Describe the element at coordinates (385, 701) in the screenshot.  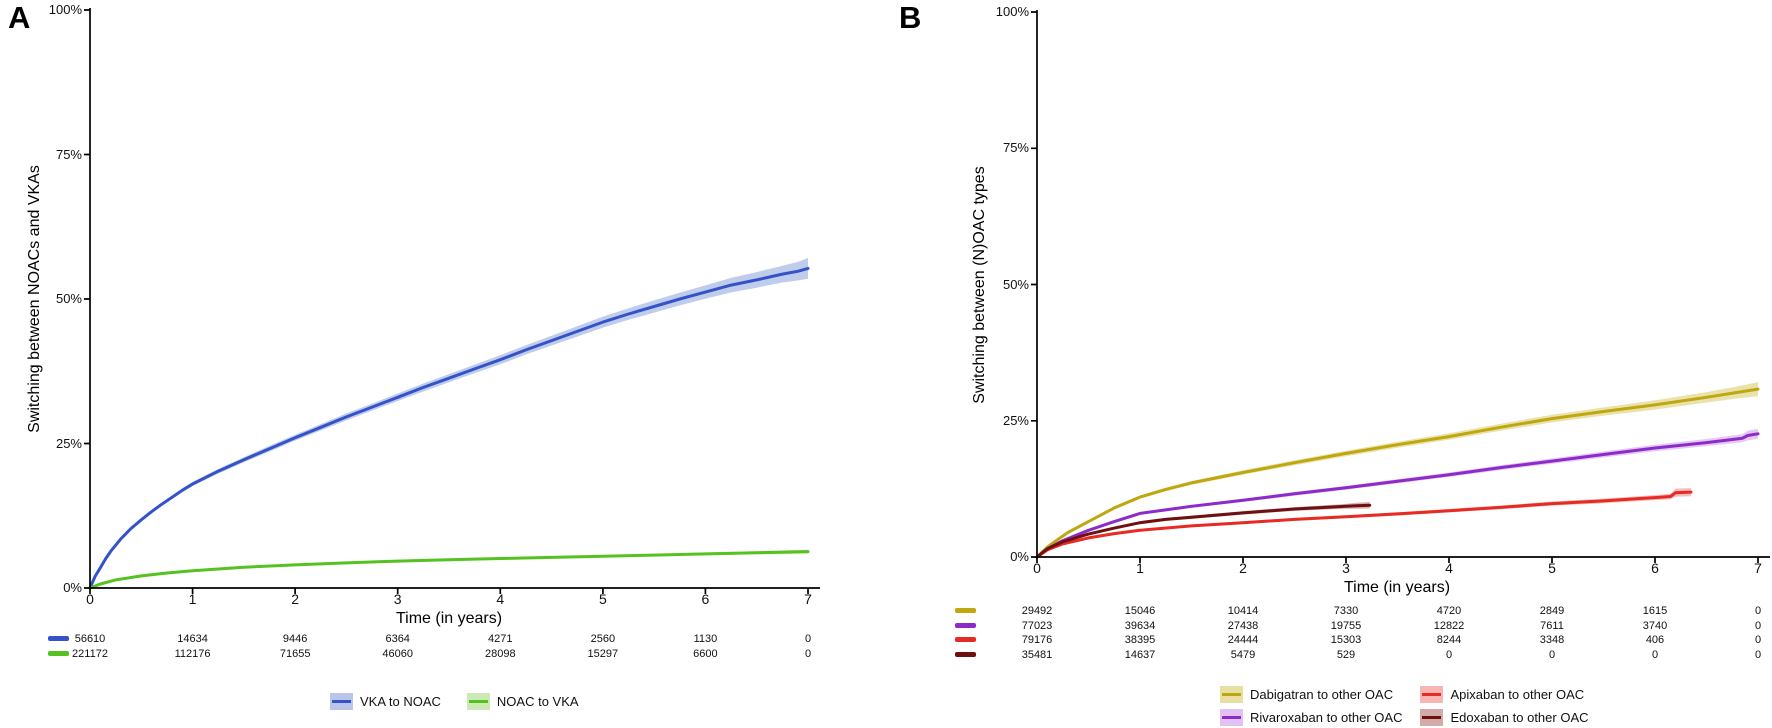
I see `legend-item-vka-to-noac: VKA to NOAC` at that location.